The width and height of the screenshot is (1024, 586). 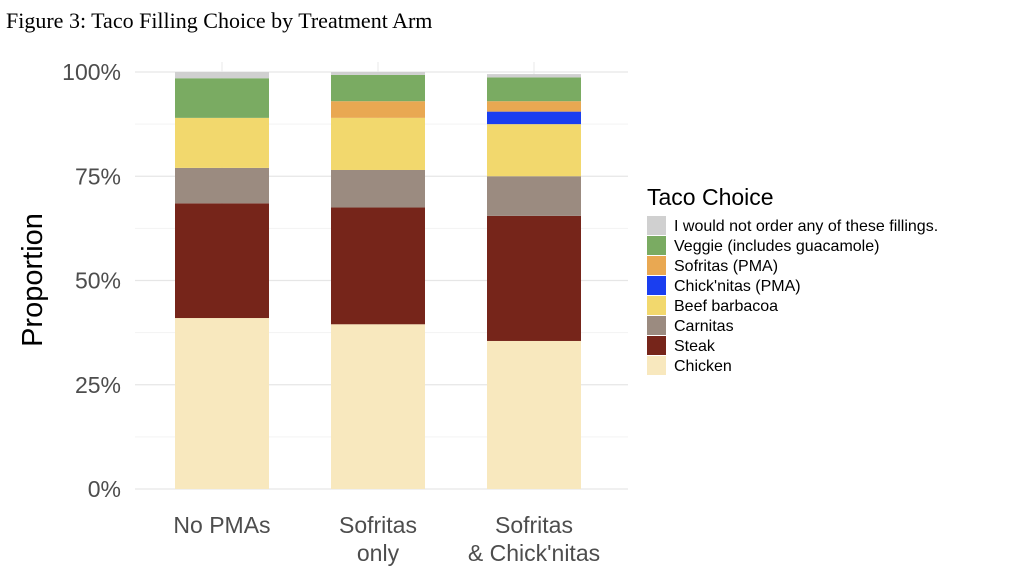 I want to click on y-tick-label: 0%, so click(x=104, y=489).